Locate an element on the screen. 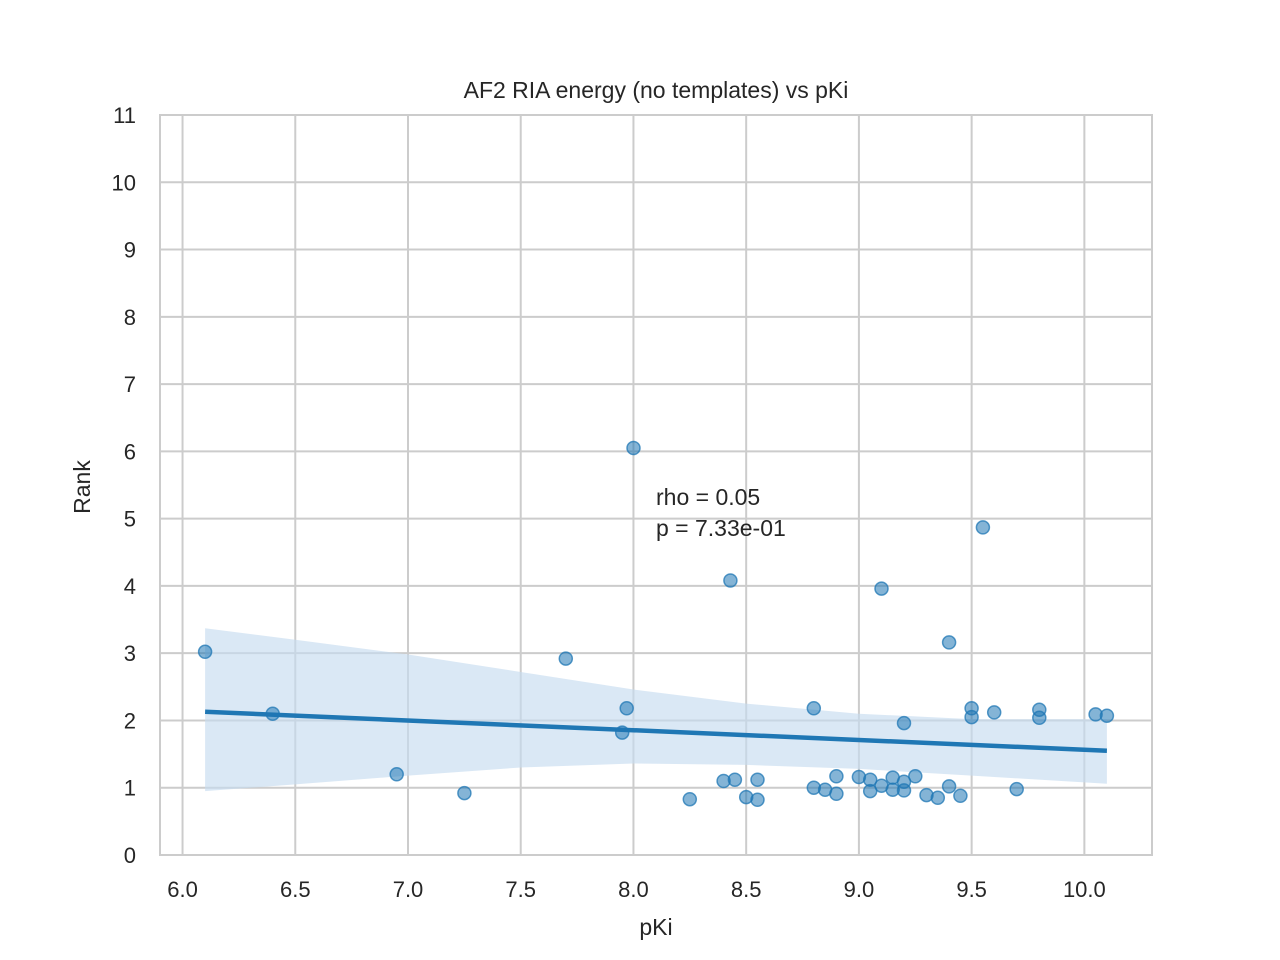 This screenshot has height=960, width=1280. x-tick-label: 10.0 is located at coordinates (1084, 889).